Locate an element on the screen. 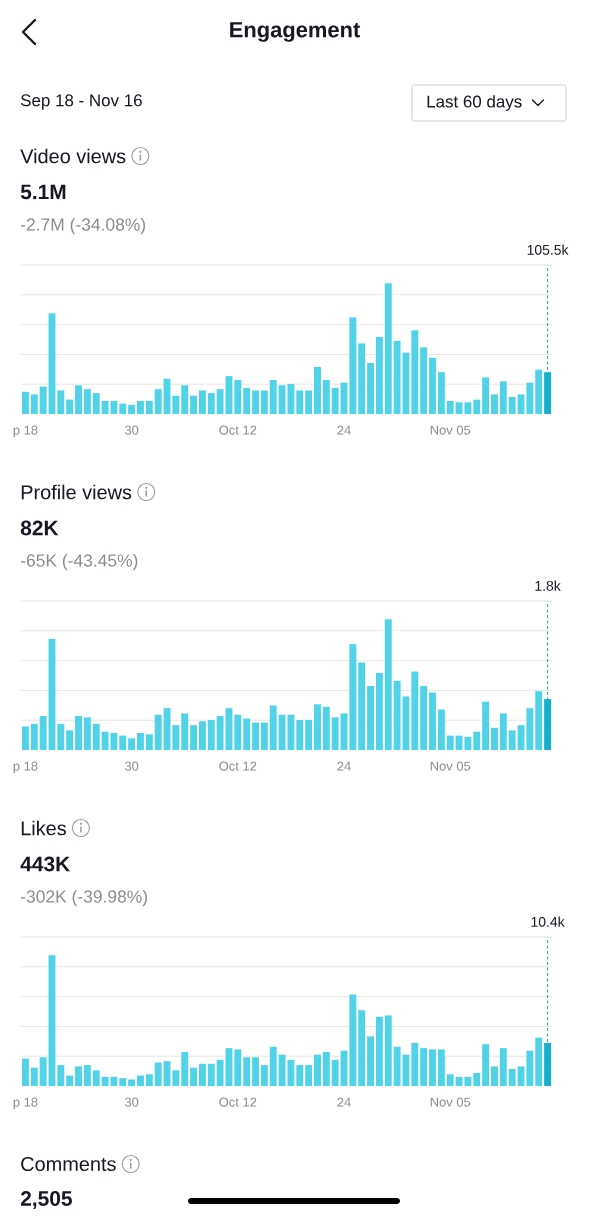 The height and width of the screenshot is (1217, 589). chart-title: Profile views is located at coordinates (76, 492).